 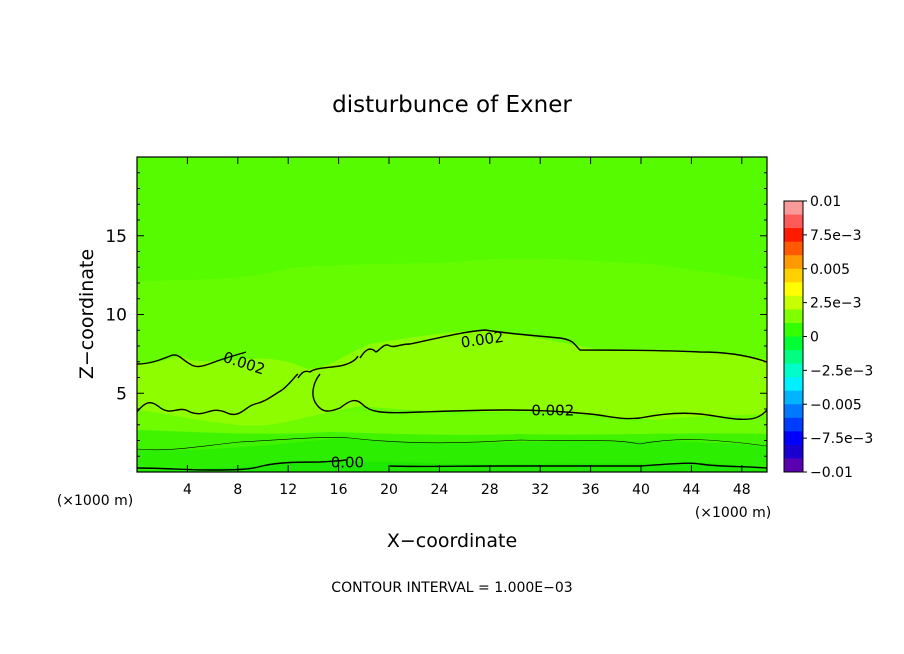 What do you see at coordinates (742, 490) in the screenshot?
I see `x-tick-label: 48` at bounding box center [742, 490].